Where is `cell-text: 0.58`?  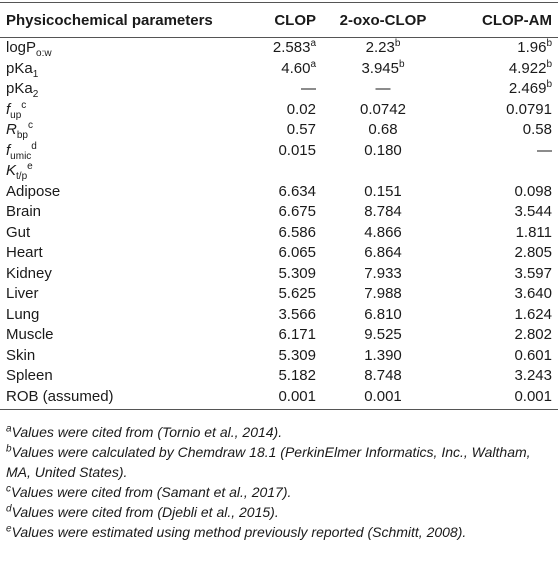 cell-text: 0.58 is located at coordinates (537, 130).